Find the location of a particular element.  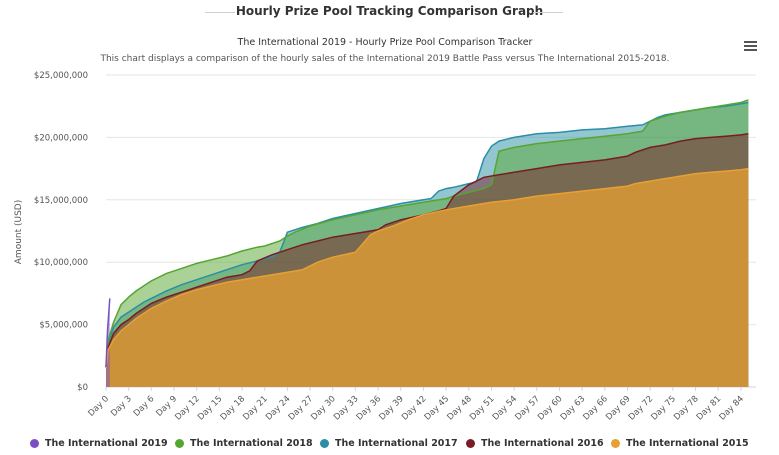

y-axis-label: Amount (USD) is located at coordinates (19, 232).